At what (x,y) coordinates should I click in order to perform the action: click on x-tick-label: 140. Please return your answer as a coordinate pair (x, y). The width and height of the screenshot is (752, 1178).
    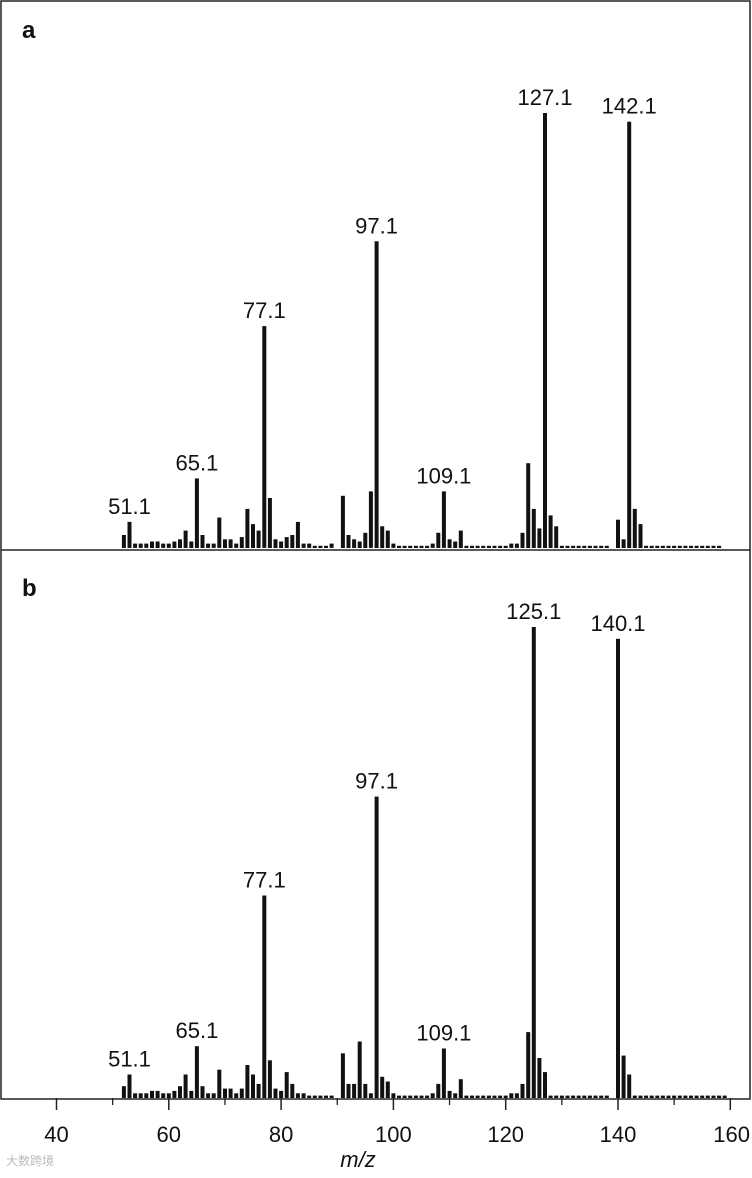
    Looking at the image, I should click on (618, 1134).